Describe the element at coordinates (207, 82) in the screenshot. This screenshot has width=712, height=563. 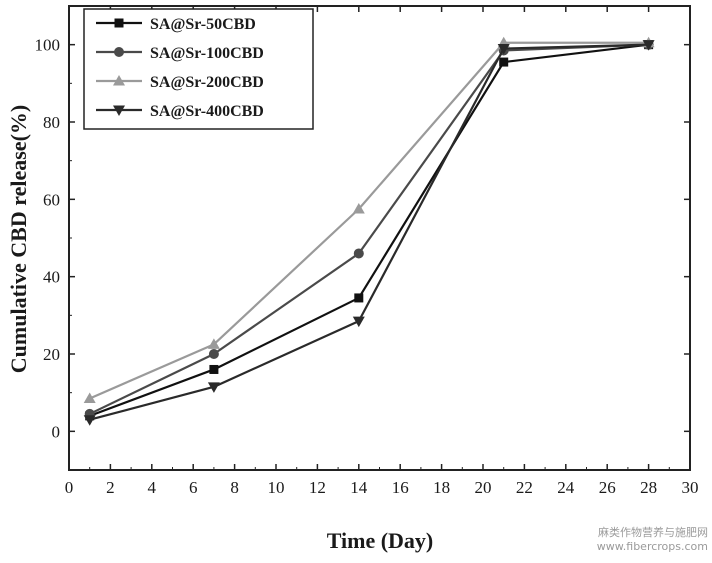
I see `legend-label: SA@Sr-200CBD` at that location.